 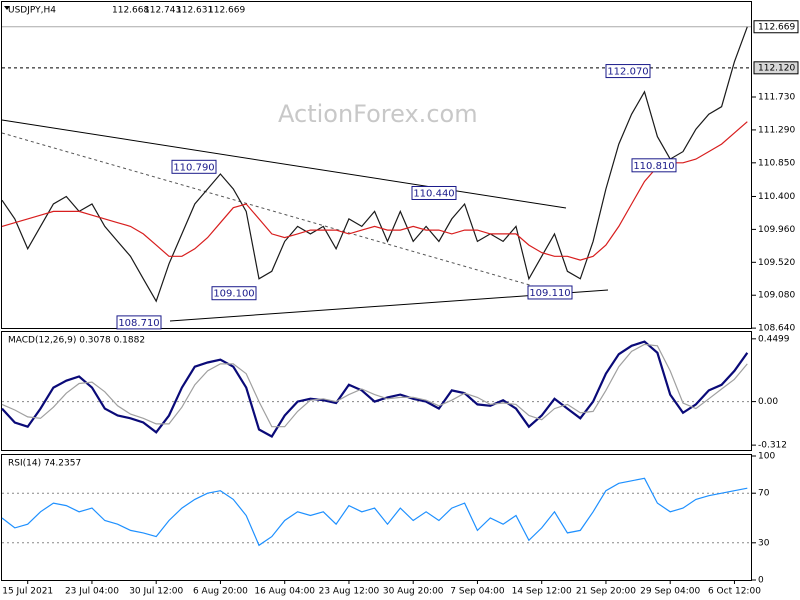 What do you see at coordinates (766, 457) in the screenshot?
I see `y-tick-label: 100` at bounding box center [766, 457].